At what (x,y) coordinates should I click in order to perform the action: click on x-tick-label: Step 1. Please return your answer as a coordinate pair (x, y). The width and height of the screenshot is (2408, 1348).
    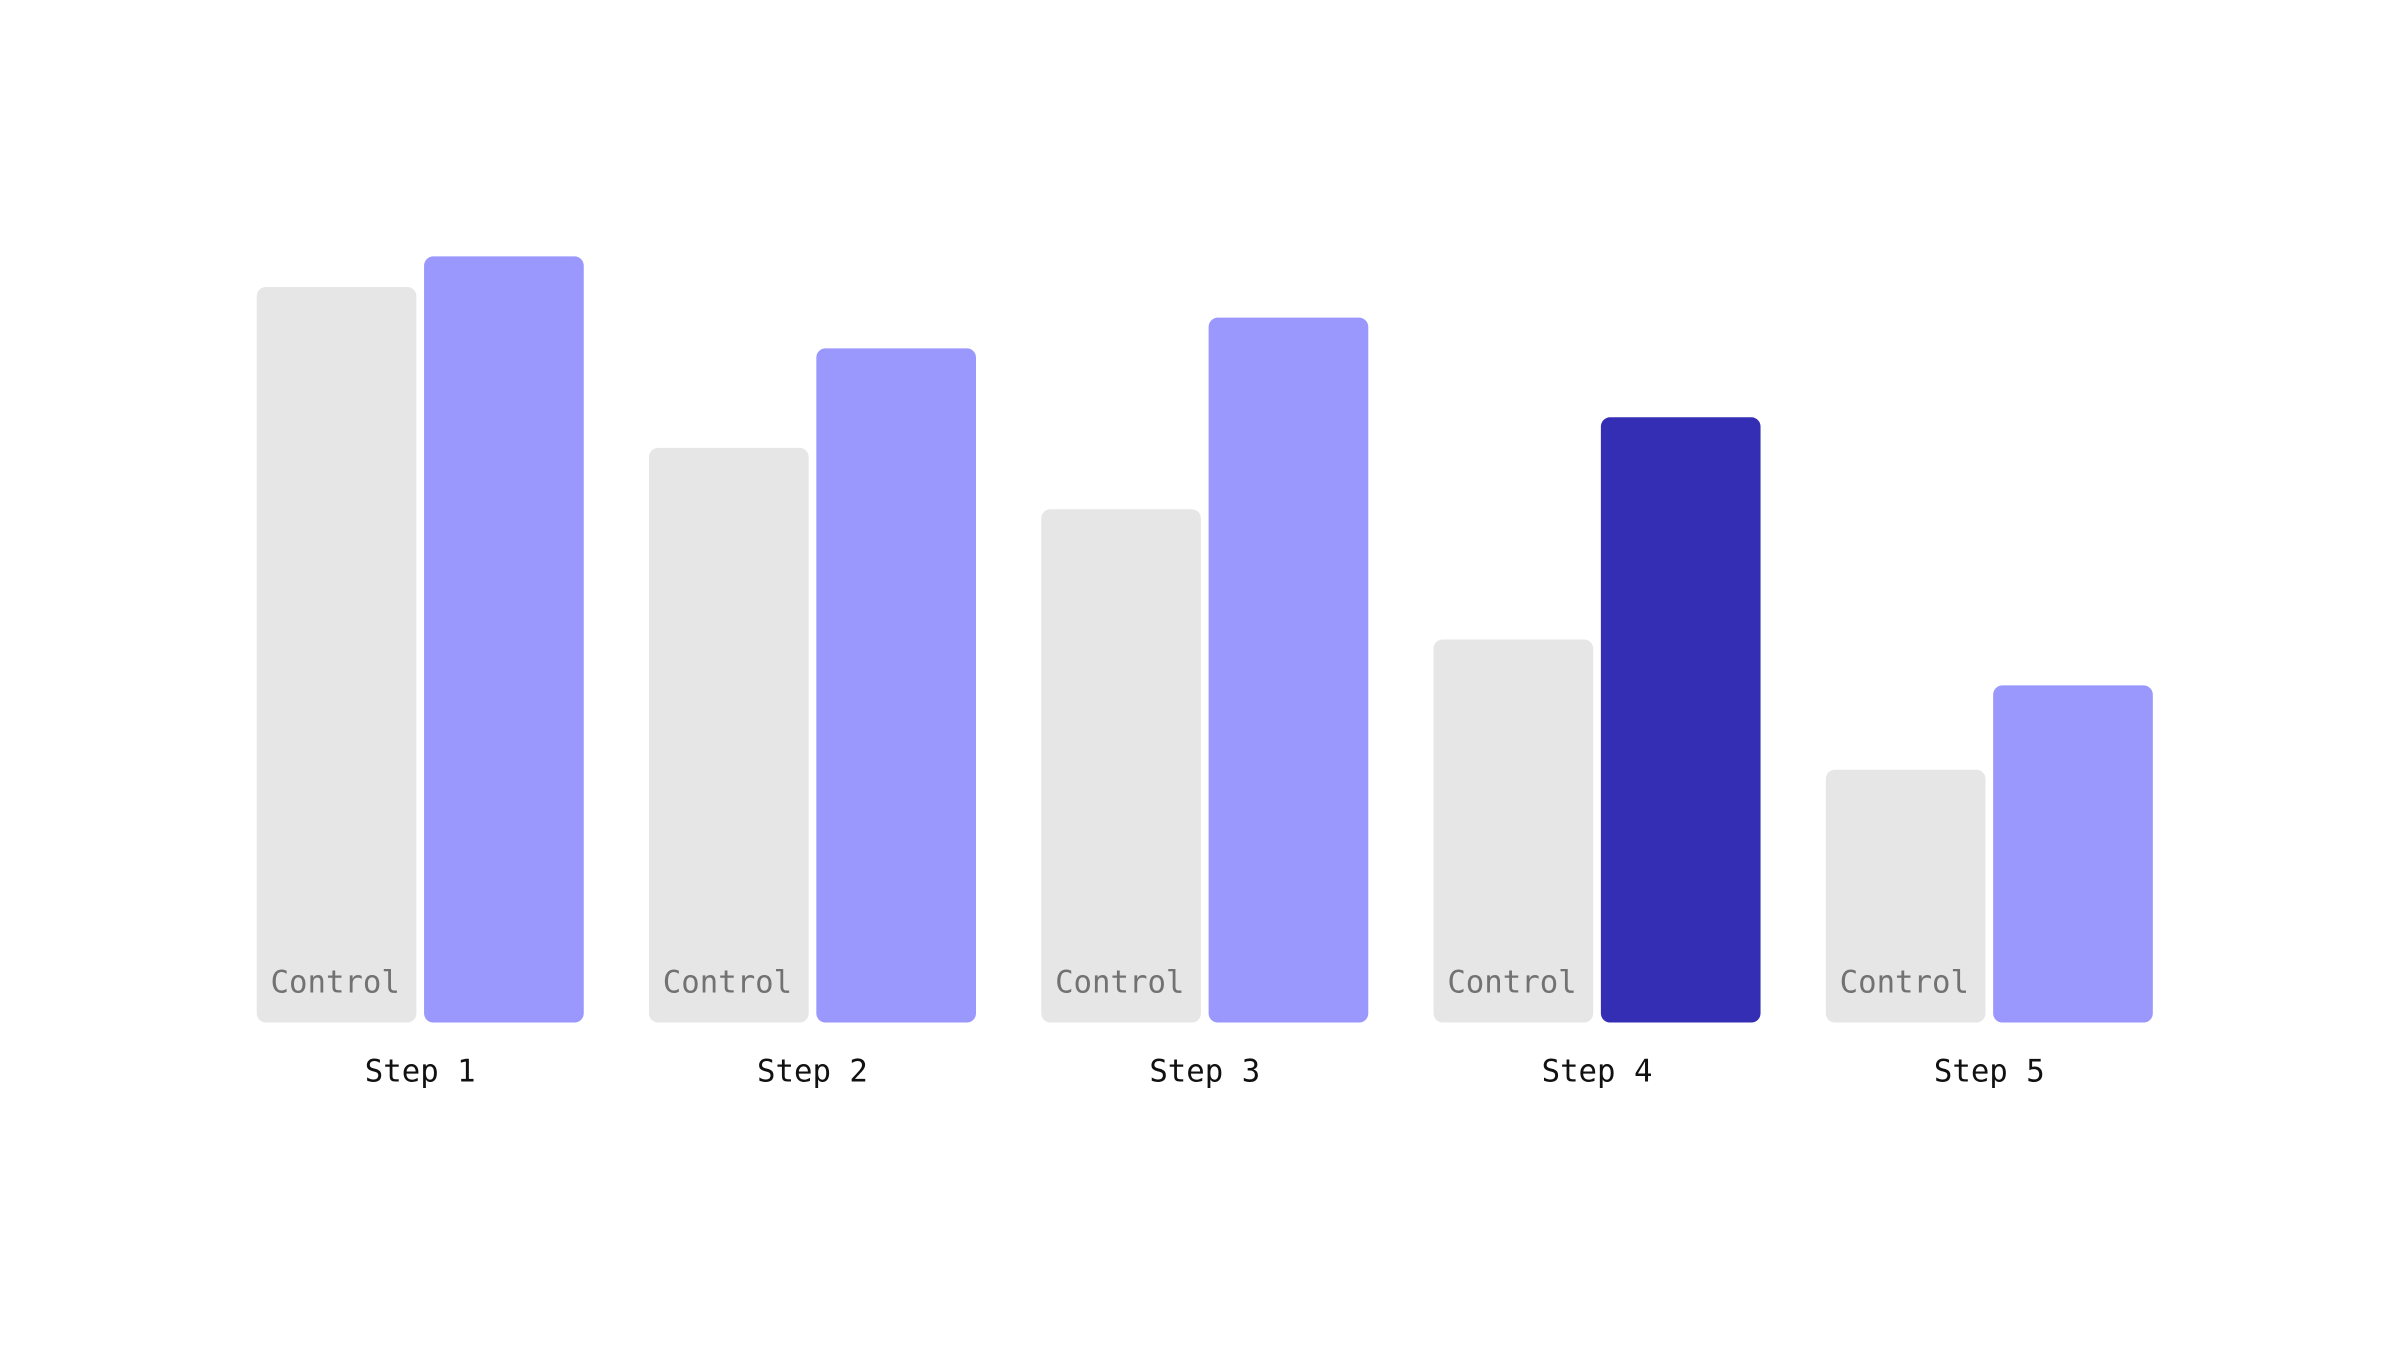
    Looking at the image, I should click on (420, 1072).